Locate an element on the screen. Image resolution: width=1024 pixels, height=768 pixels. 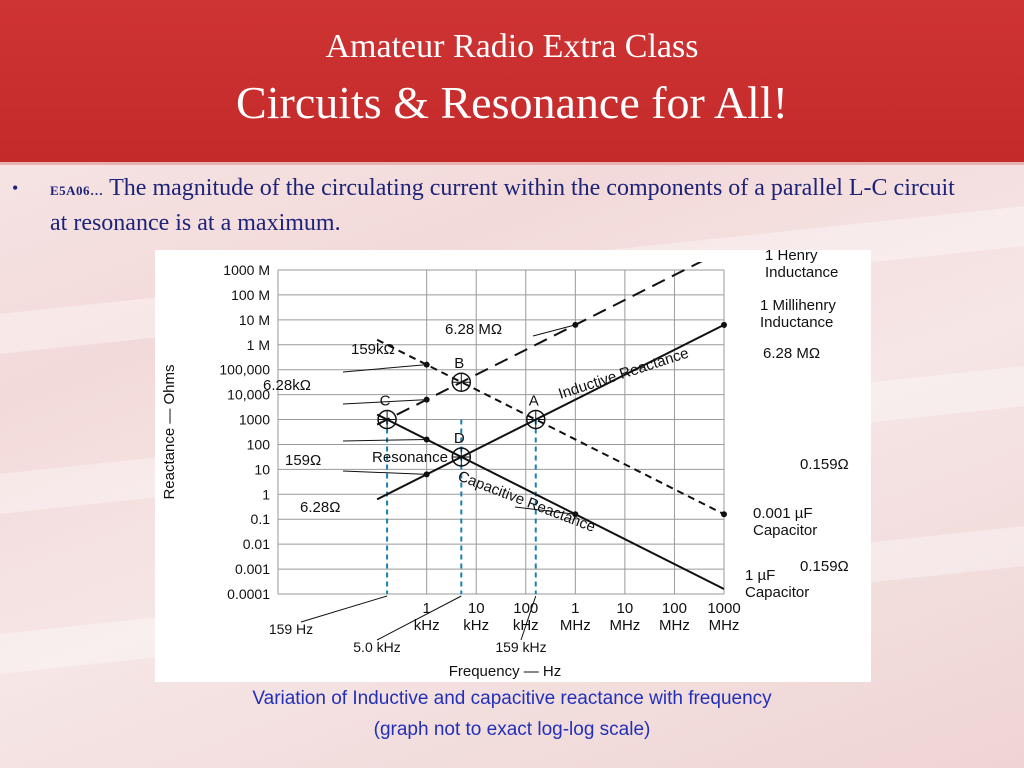
y-tick-label: 10,000 is located at coordinates (248, 395).